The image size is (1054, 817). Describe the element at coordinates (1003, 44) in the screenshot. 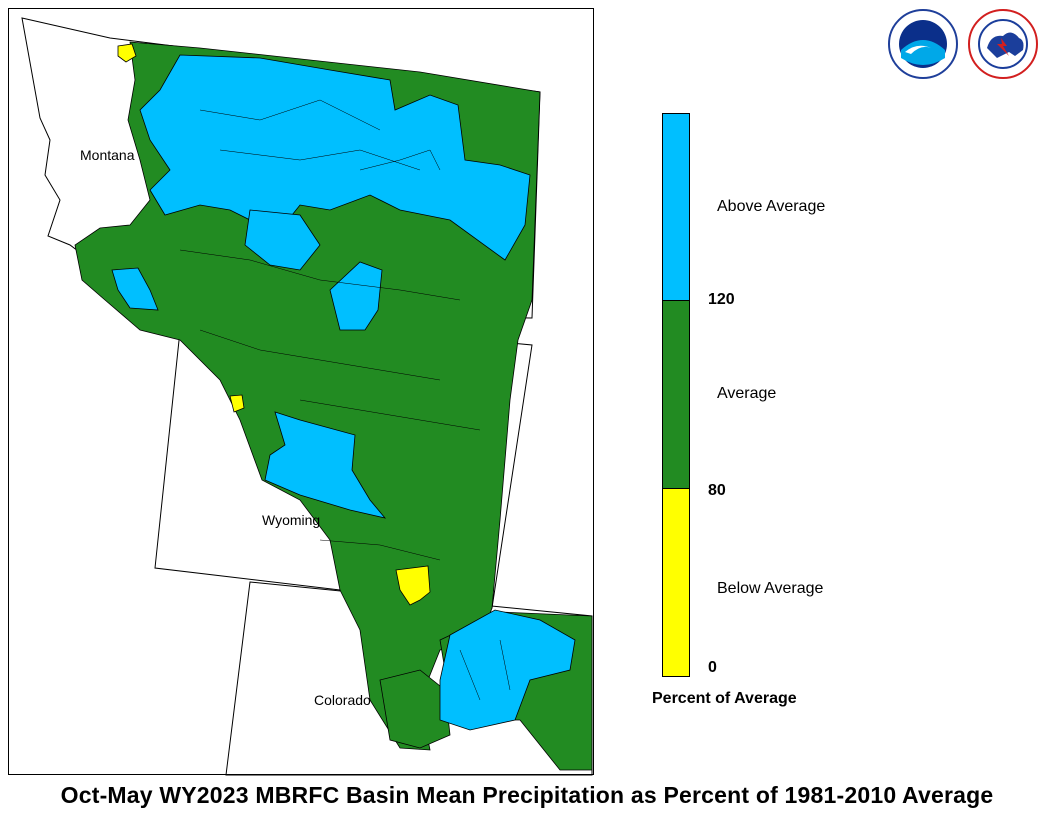

I see `national-weather-service-logo` at that location.